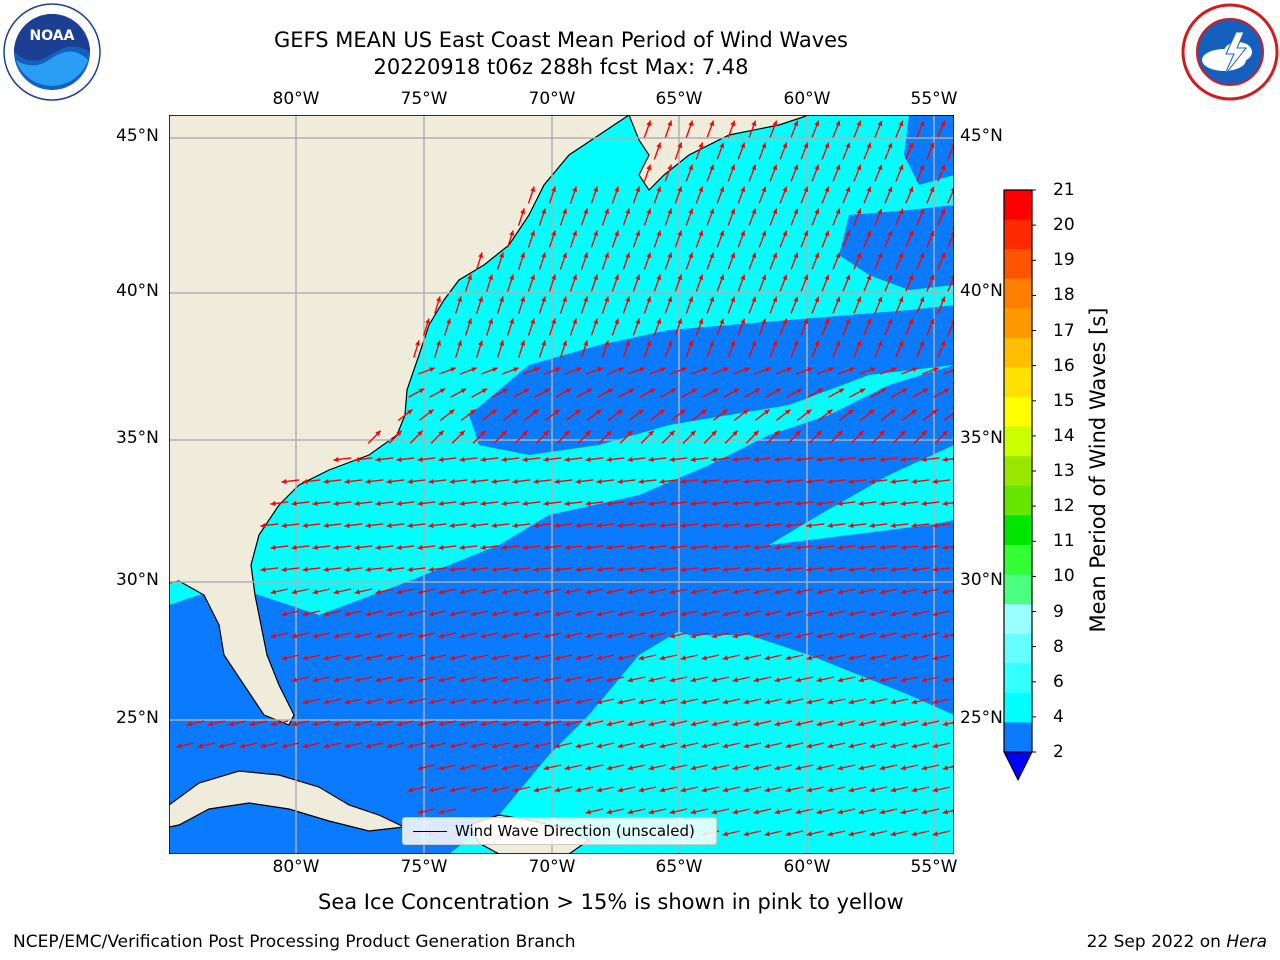 The width and height of the screenshot is (1280, 960). Describe the element at coordinates (719, 153) in the screenshot. I see `canada-land` at that location.